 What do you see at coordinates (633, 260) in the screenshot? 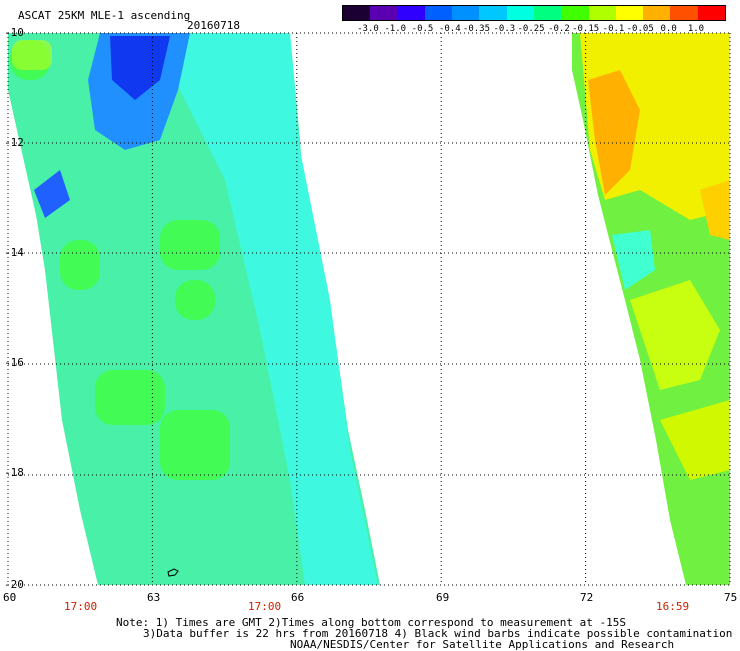
I see `right-swath-cyan-patch` at bounding box center [633, 260].